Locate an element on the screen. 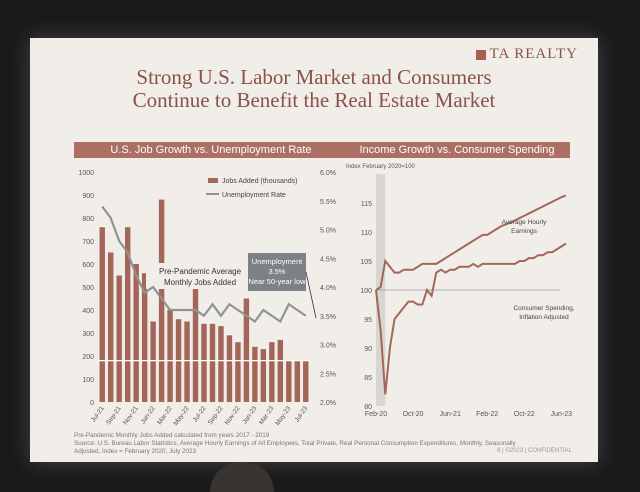  right-y-tick-label: 2.5% is located at coordinates (328, 374).